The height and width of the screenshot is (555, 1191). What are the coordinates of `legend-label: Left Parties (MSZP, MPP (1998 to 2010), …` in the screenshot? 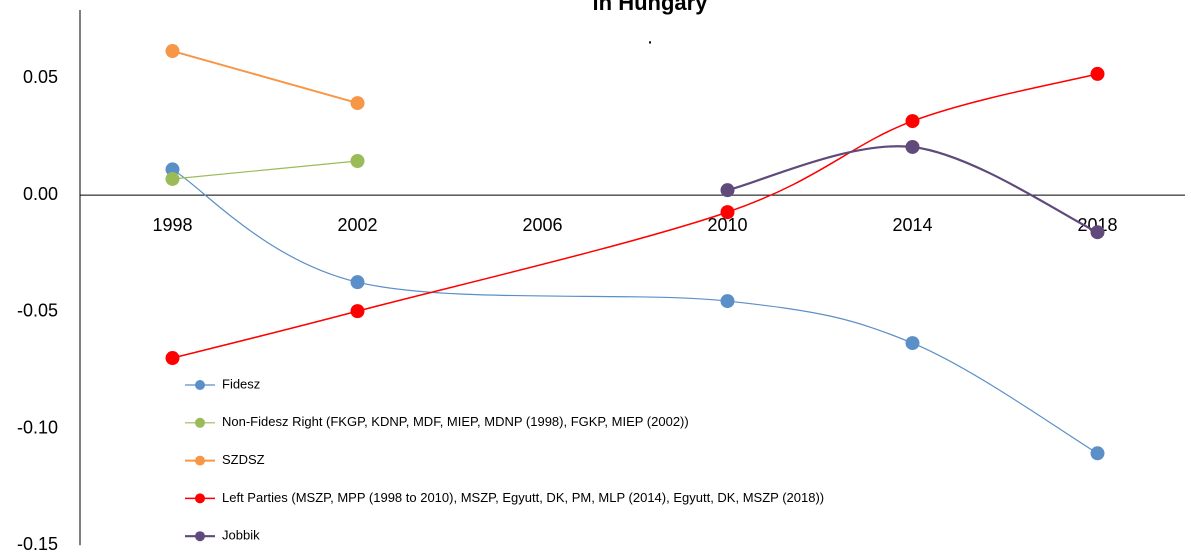 It's located at (523, 497).